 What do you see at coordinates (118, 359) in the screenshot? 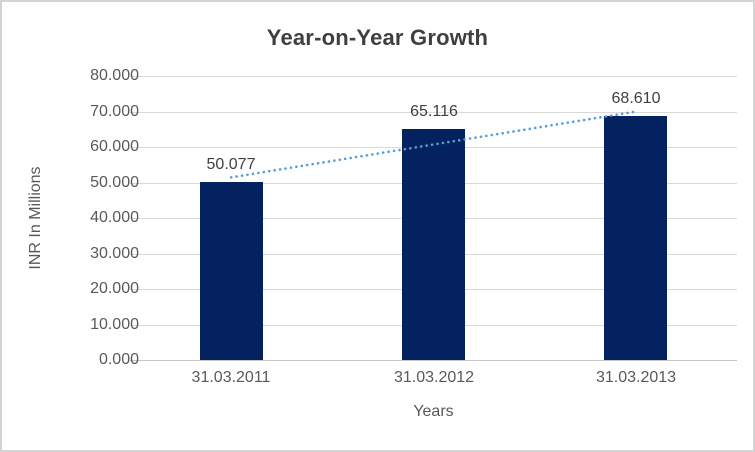
I see `y-tick-label: 0.000` at bounding box center [118, 359].